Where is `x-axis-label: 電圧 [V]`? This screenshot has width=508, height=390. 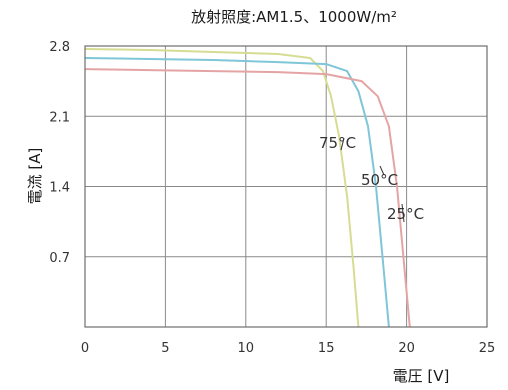
x-axis-label: 電圧 [V] is located at coordinates (421, 376).